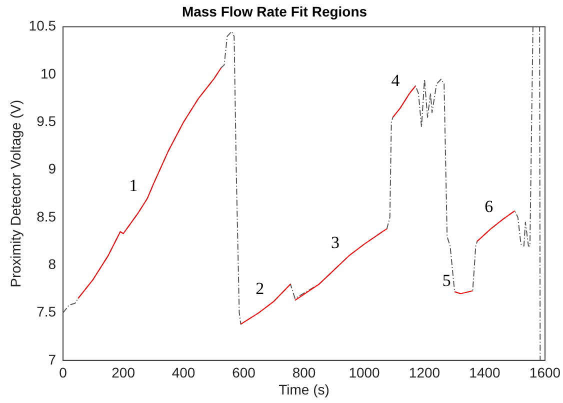 The width and height of the screenshot is (563, 403). I want to click on annotation: 6, so click(489, 206).